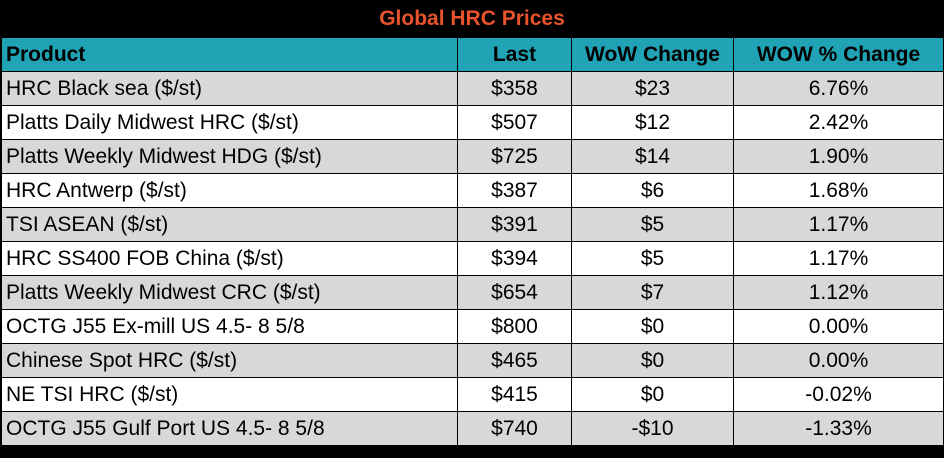 The width and height of the screenshot is (944, 458). What do you see at coordinates (514, 156) in the screenshot?
I see `cell-last: $725` at bounding box center [514, 156].